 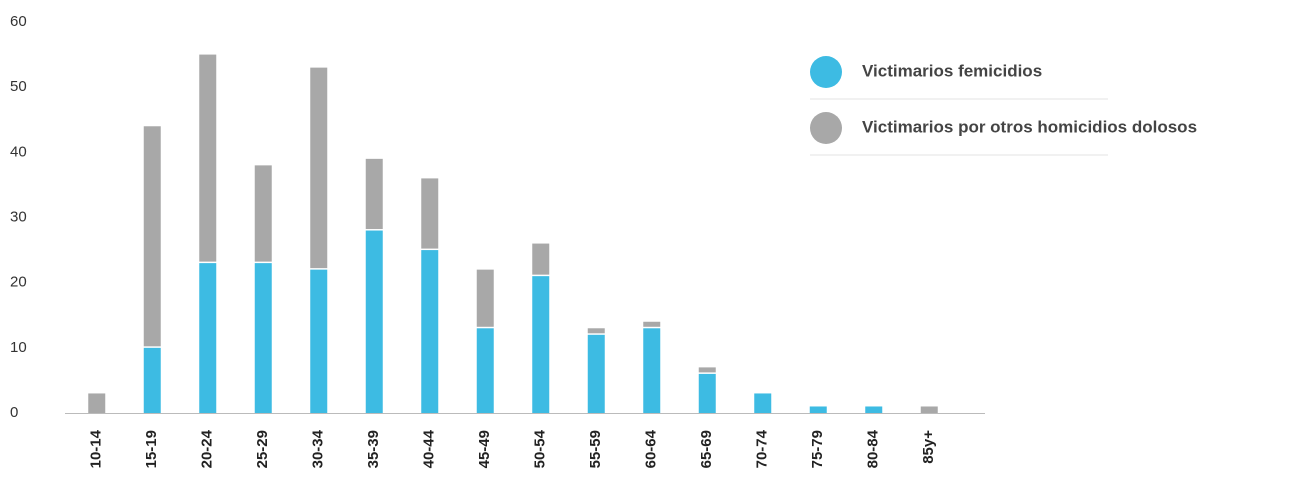 What do you see at coordinates (817, 449) in the screenshot?
I see `x-tick-label: 75-79` at bounding box center [817, 449].